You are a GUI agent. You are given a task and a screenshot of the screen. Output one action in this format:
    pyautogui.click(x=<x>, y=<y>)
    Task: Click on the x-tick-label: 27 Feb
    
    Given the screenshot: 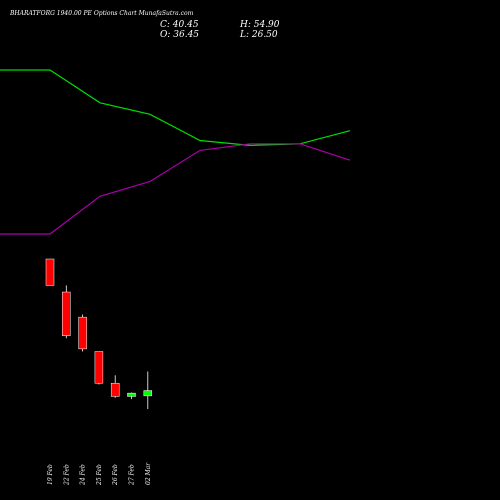 What is the action you would take?
    pyautogui.click(x=132, y=475)
    